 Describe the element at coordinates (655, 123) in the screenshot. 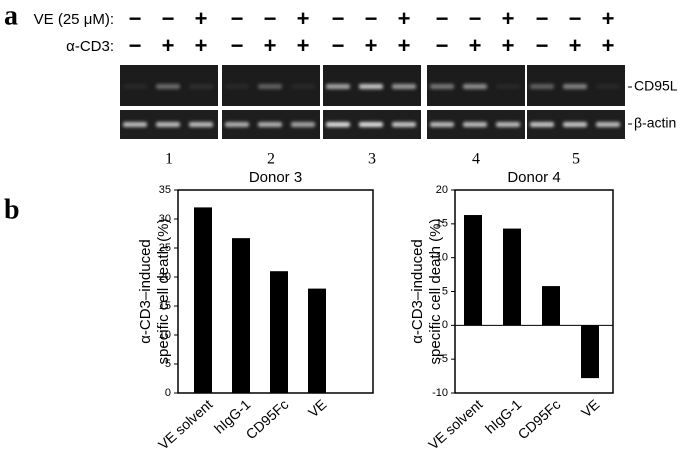

I see `gel-label: β-actin` at that location.